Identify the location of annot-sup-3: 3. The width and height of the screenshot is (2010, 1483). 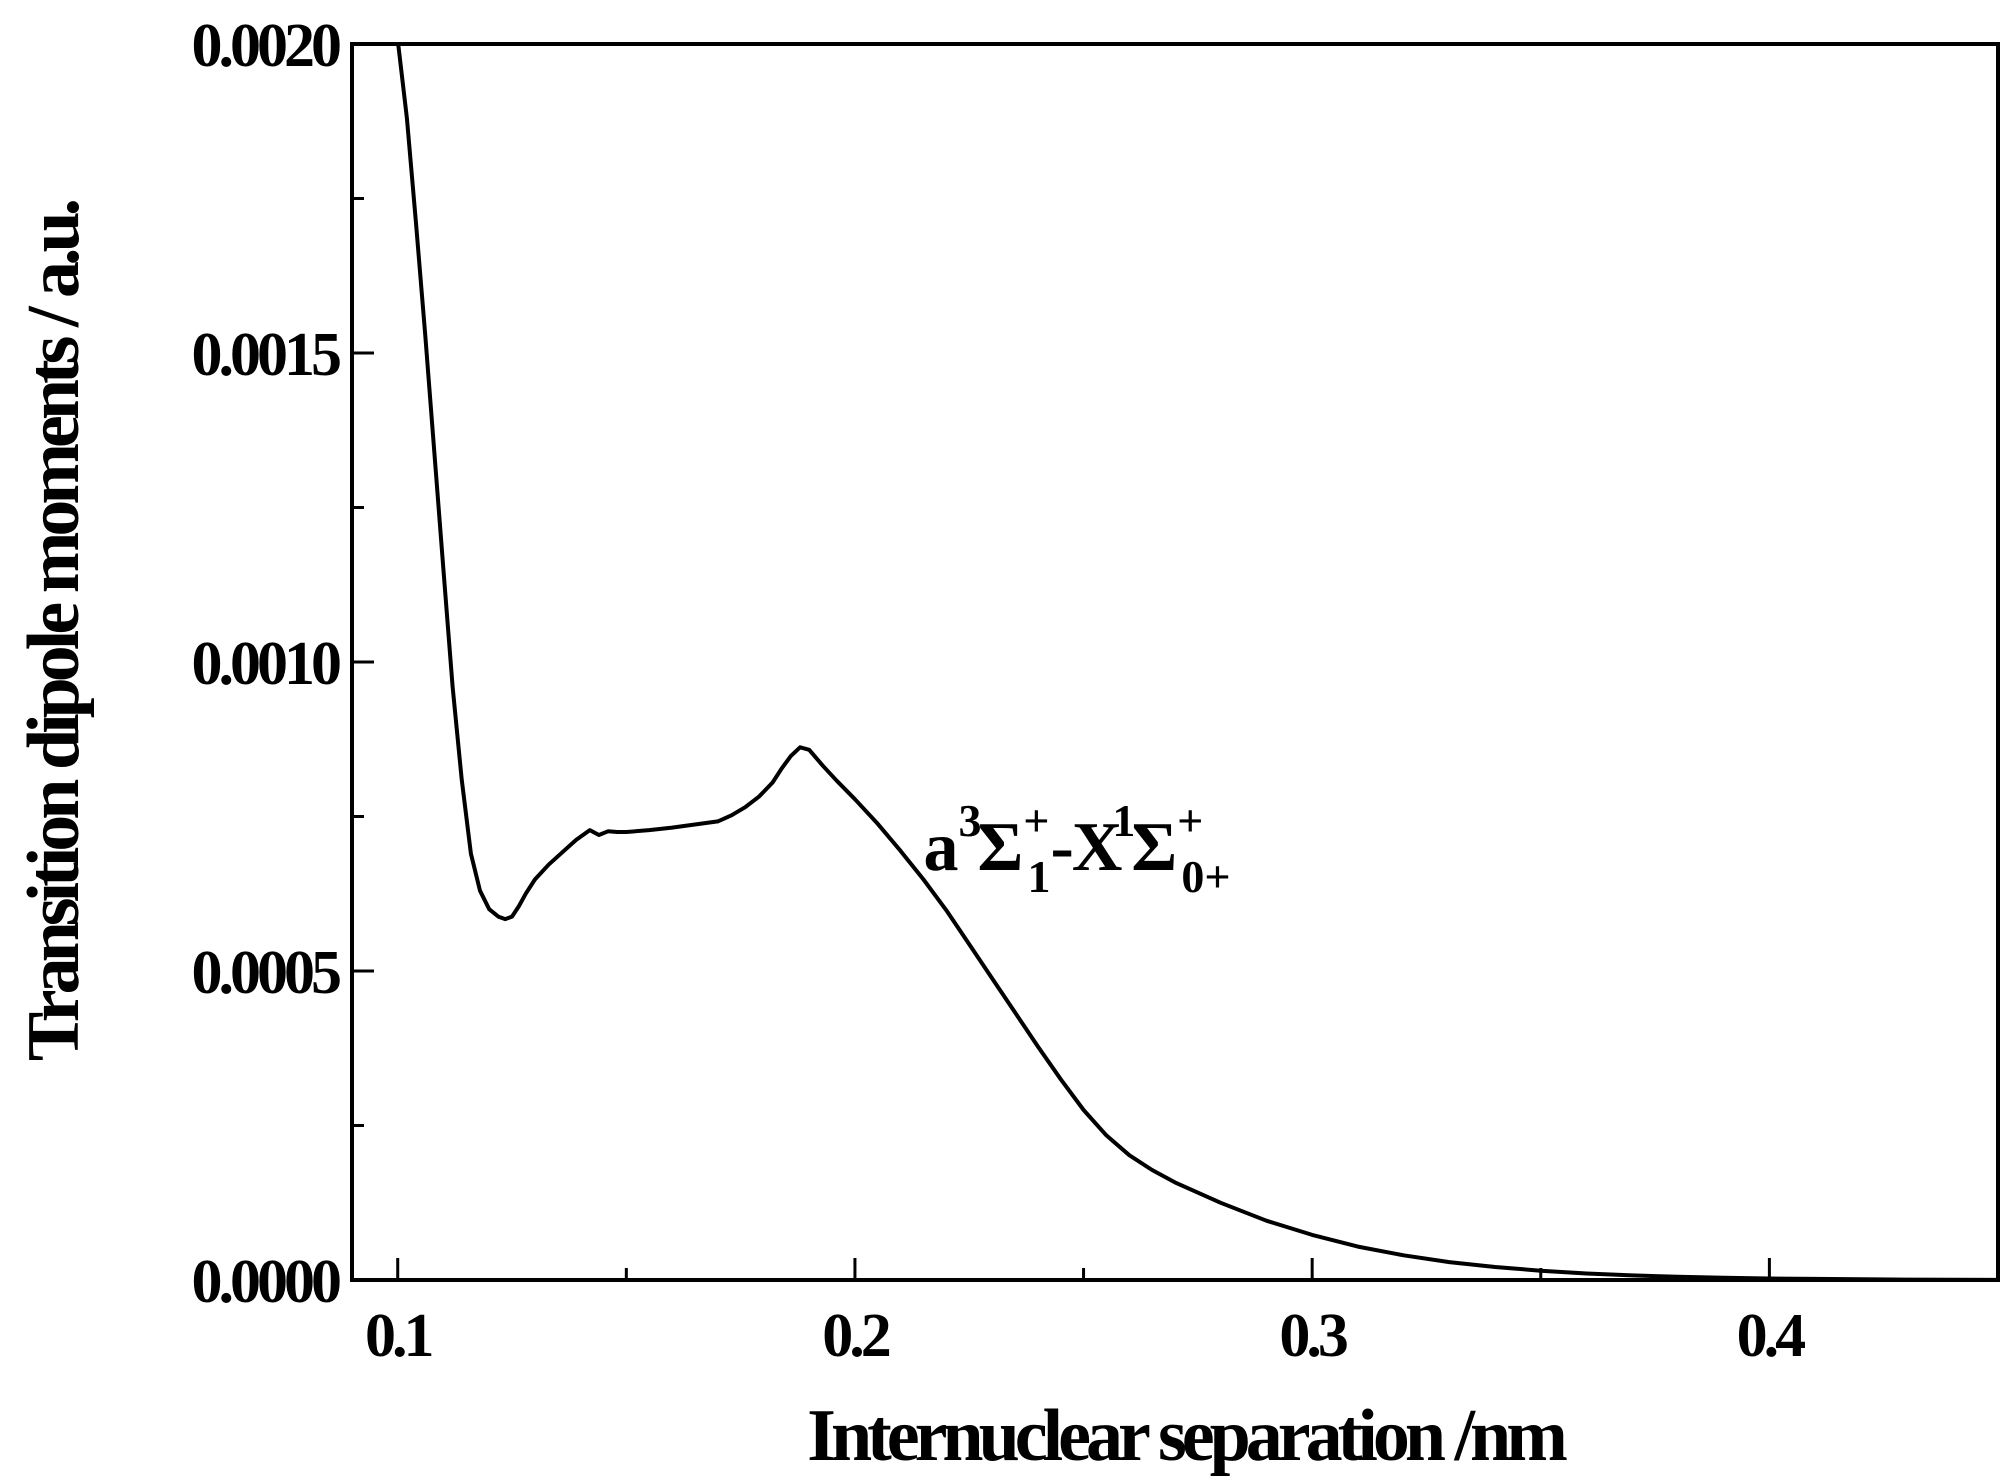
(970, 820).